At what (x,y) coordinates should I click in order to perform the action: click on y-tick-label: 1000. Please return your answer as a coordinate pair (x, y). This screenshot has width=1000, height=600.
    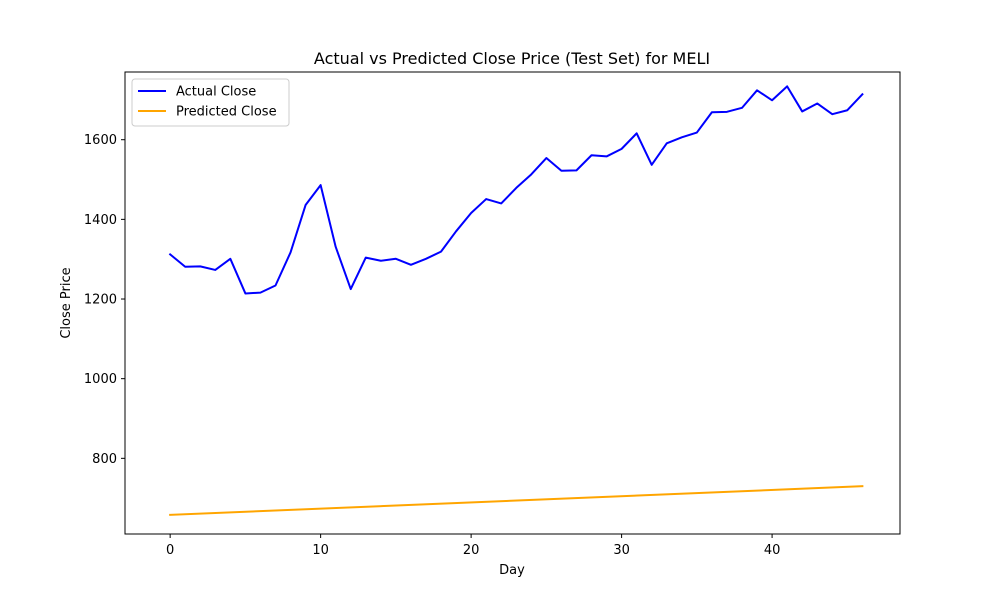
    Looking at the image, I should click on (100, 379).